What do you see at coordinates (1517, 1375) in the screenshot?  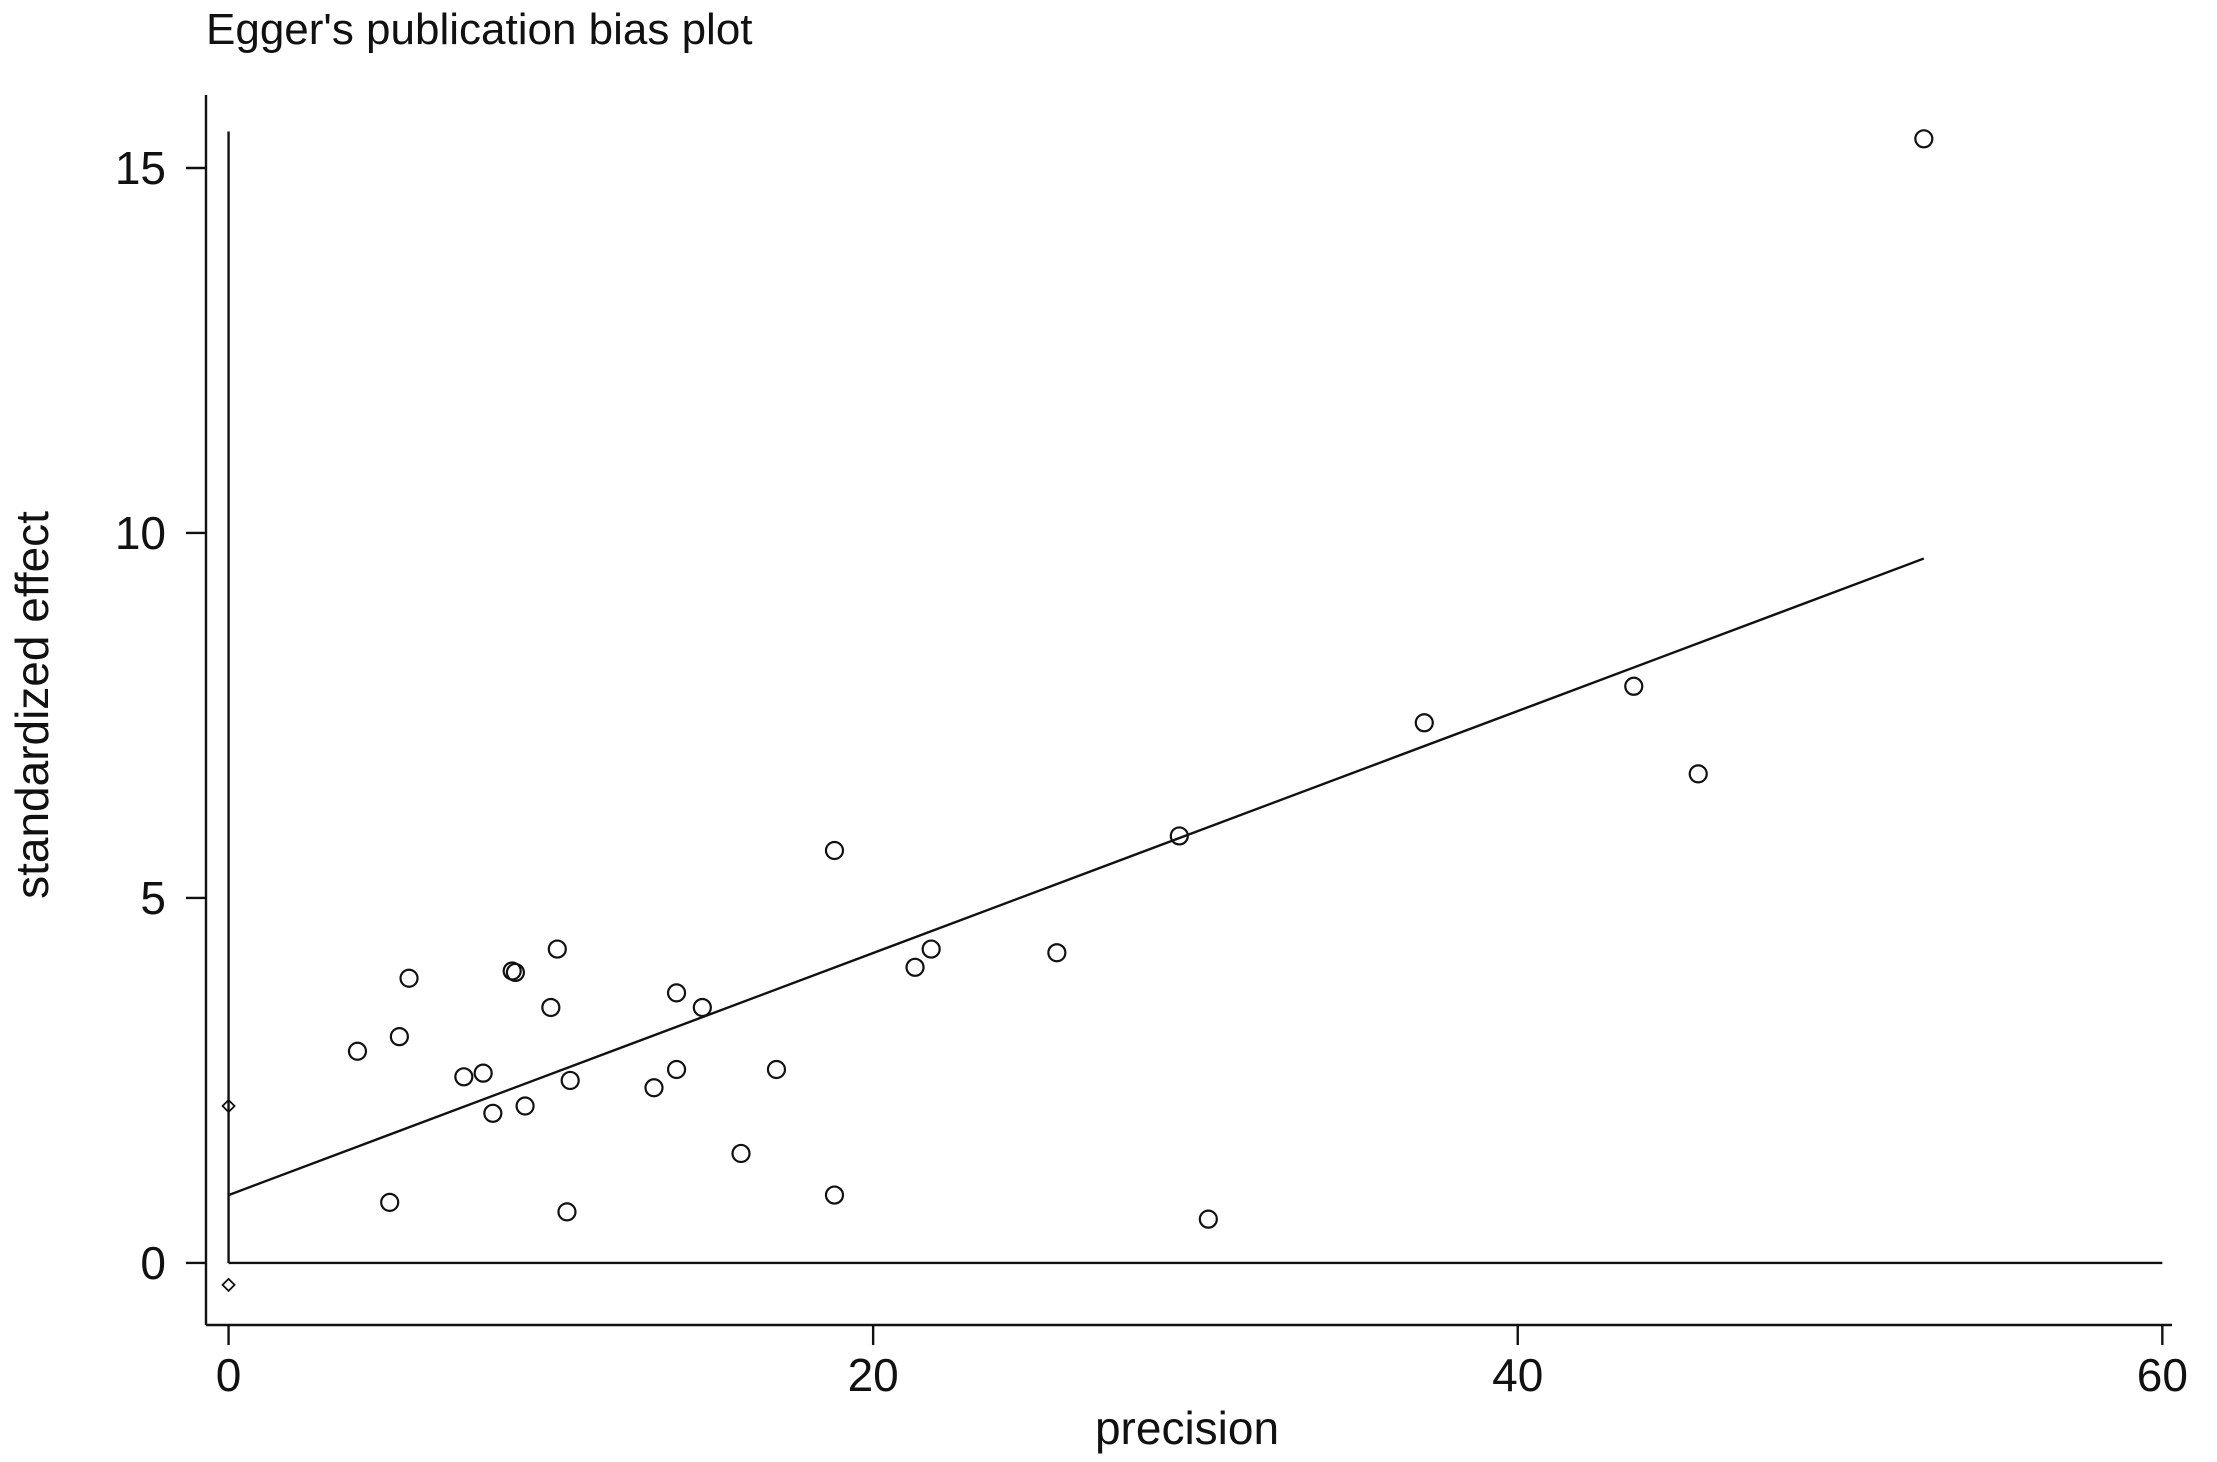 I see `x-tick-label: 40` at bounding box center [1517, 1375].